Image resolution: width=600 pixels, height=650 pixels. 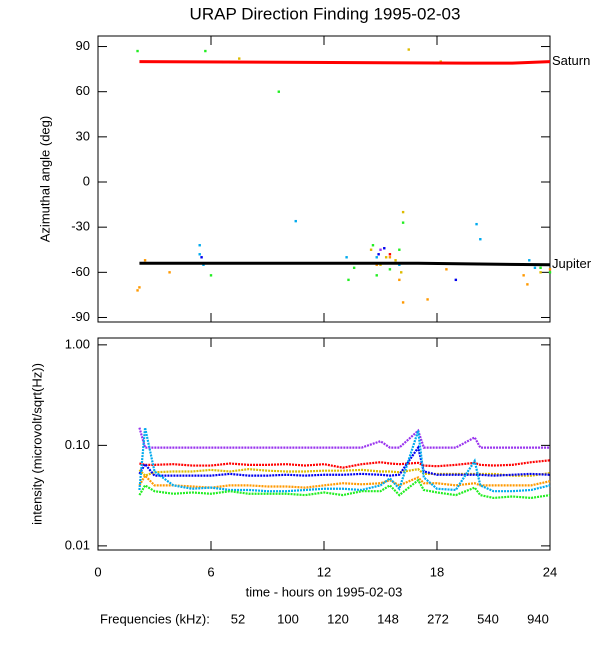 What do you see at coordinates (210, 571) in the screenshot?
I see `x-tick-label: 6` at bounding box center [210, 571].